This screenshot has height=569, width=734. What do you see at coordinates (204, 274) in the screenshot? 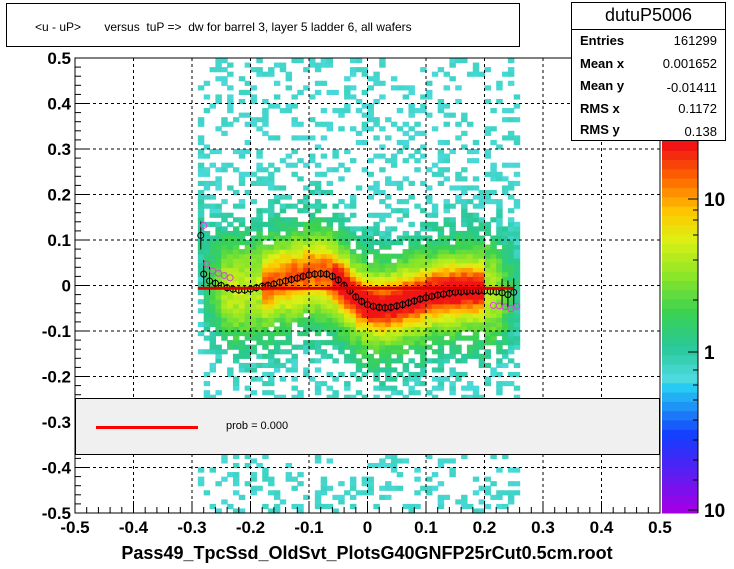
I see `profile-point` at bounding box center [204, 274].